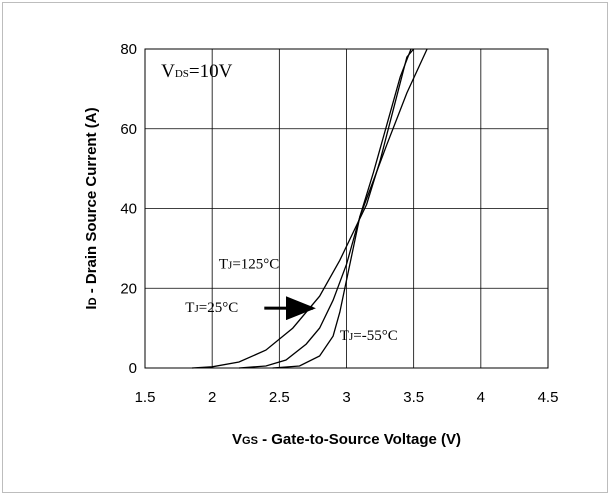 The height and width of the screenshot is (497, 612). What do you see at coordinates (346, 439) in the screenshot?
I see `x-axis-label: VGS - Gate-to-Source Voltage (V)` at bounding box center [346, 439].